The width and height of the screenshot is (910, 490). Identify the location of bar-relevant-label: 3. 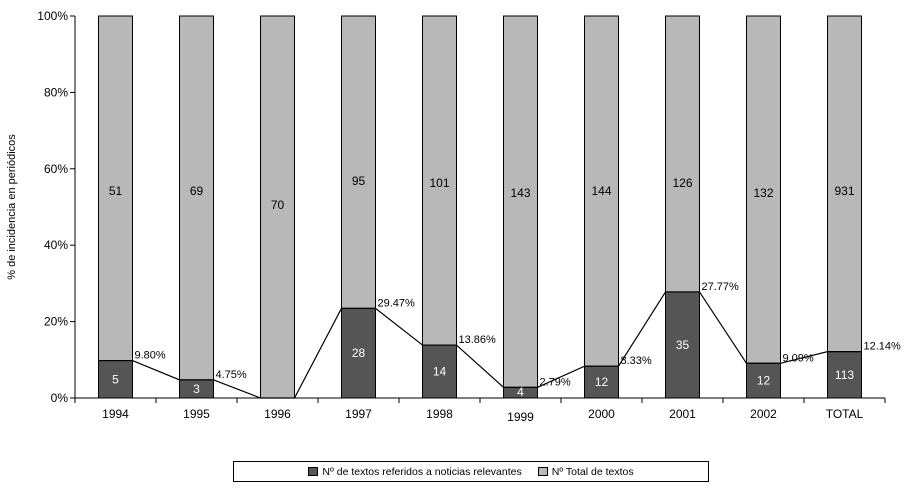
(196, 389).